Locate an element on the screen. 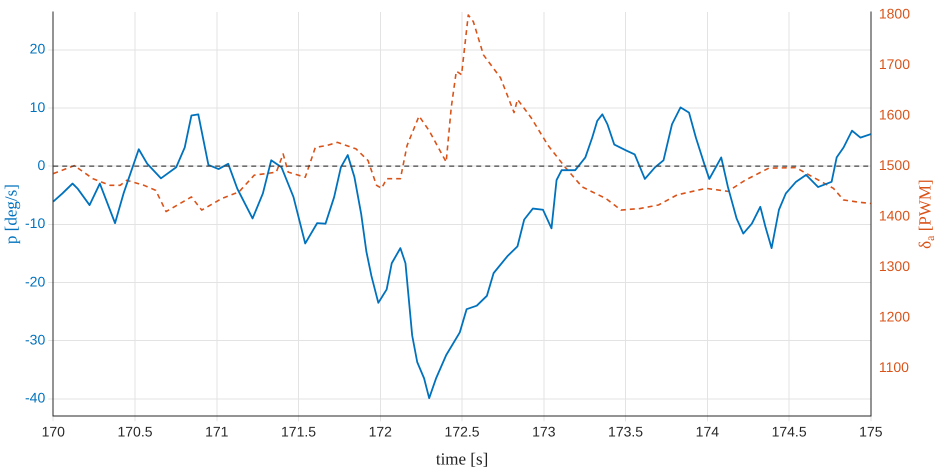 The image size is (939, 472). y-tick-label: -10 is located at coordinates (35, 223).